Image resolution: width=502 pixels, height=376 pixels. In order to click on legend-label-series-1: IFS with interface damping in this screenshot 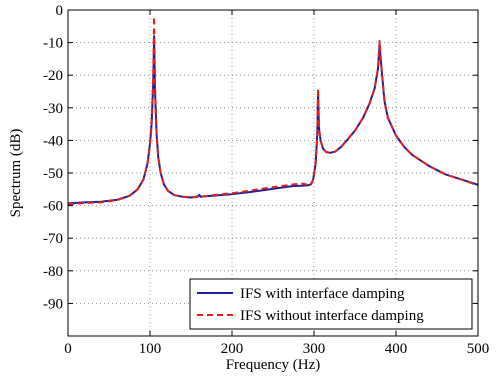, I will do `click(322, 294)`.